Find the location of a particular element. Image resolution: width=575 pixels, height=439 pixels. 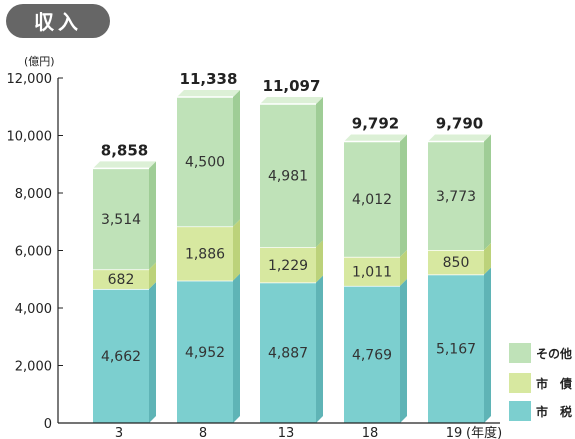

total-value-label: 11,338 is located at coordinates (209, 79).